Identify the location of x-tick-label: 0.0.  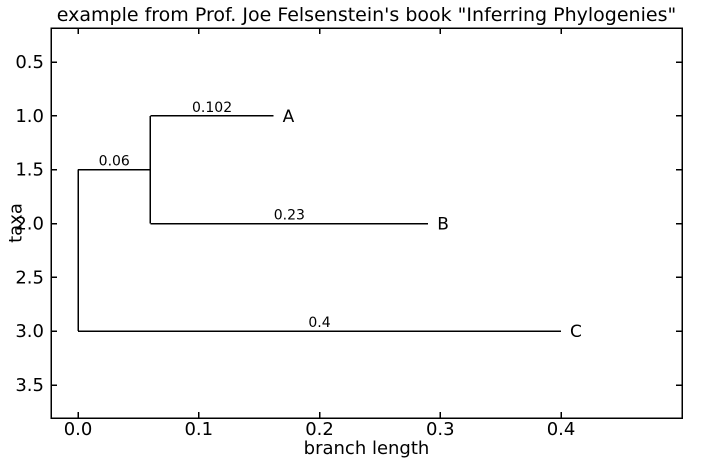
(78, 429).